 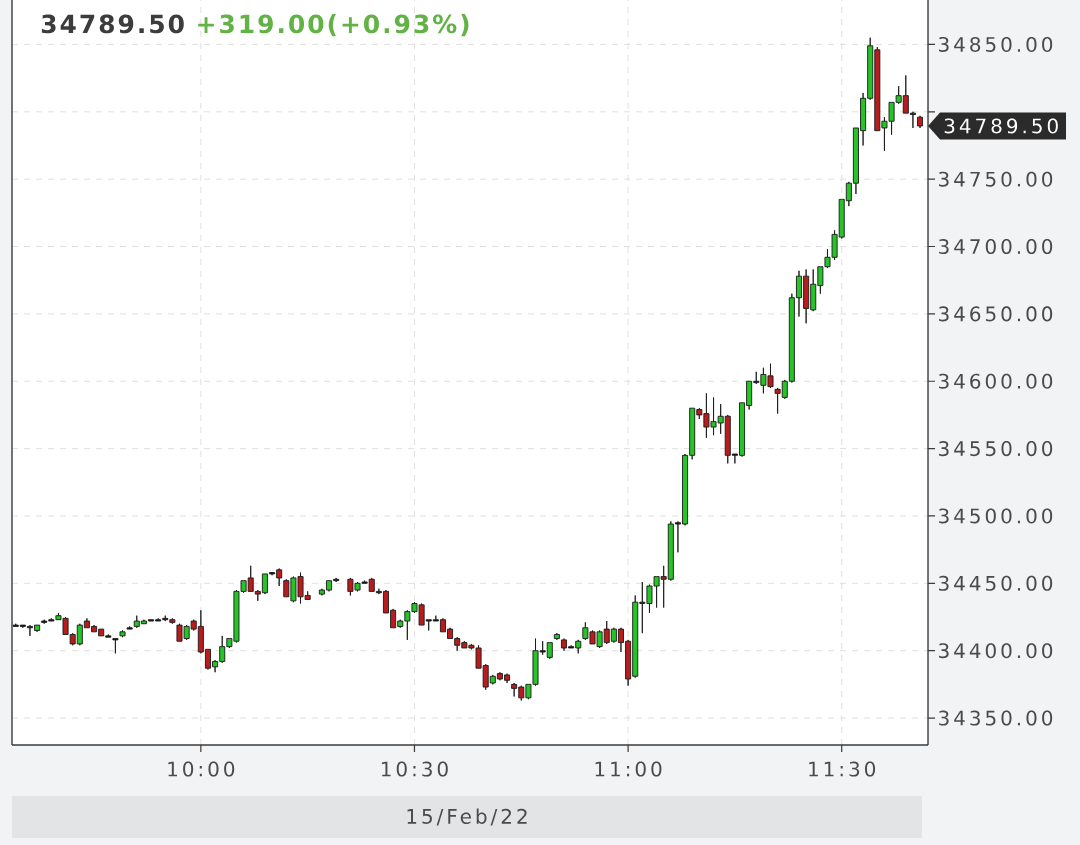 What do you see at coordinates (842, 769) in the screenshot?
I see `x-tick-label: 11:30` at bounding box center [842, 769].